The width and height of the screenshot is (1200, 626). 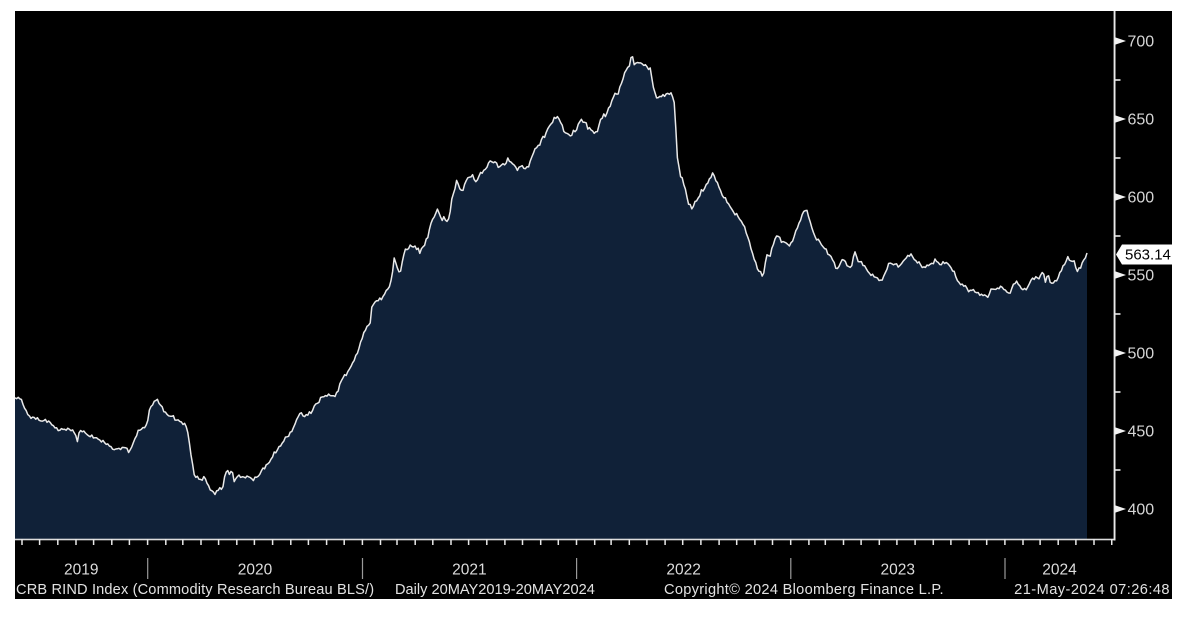 What do you see at coordinates (1059, 570) in the screenshot?
I see `svg-text: 2024` at bounding box center [1059, 570].